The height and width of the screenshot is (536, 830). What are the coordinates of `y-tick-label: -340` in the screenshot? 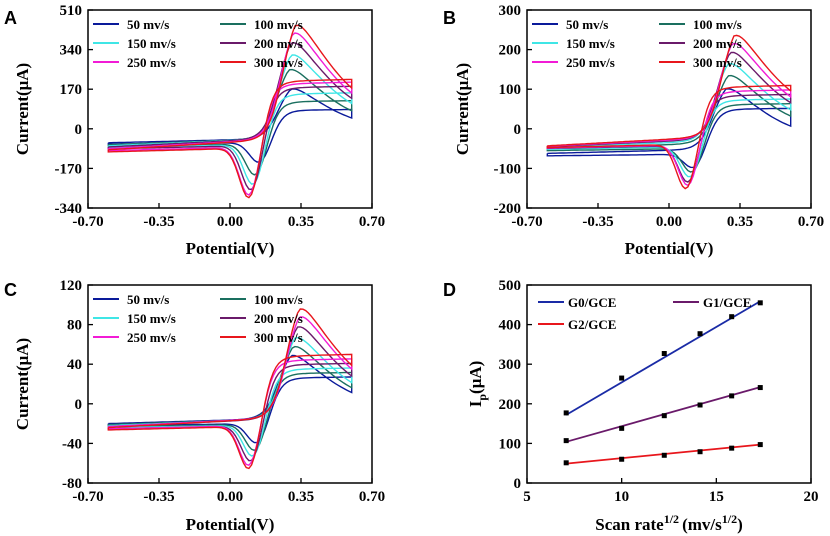 It's located at (69, 209).